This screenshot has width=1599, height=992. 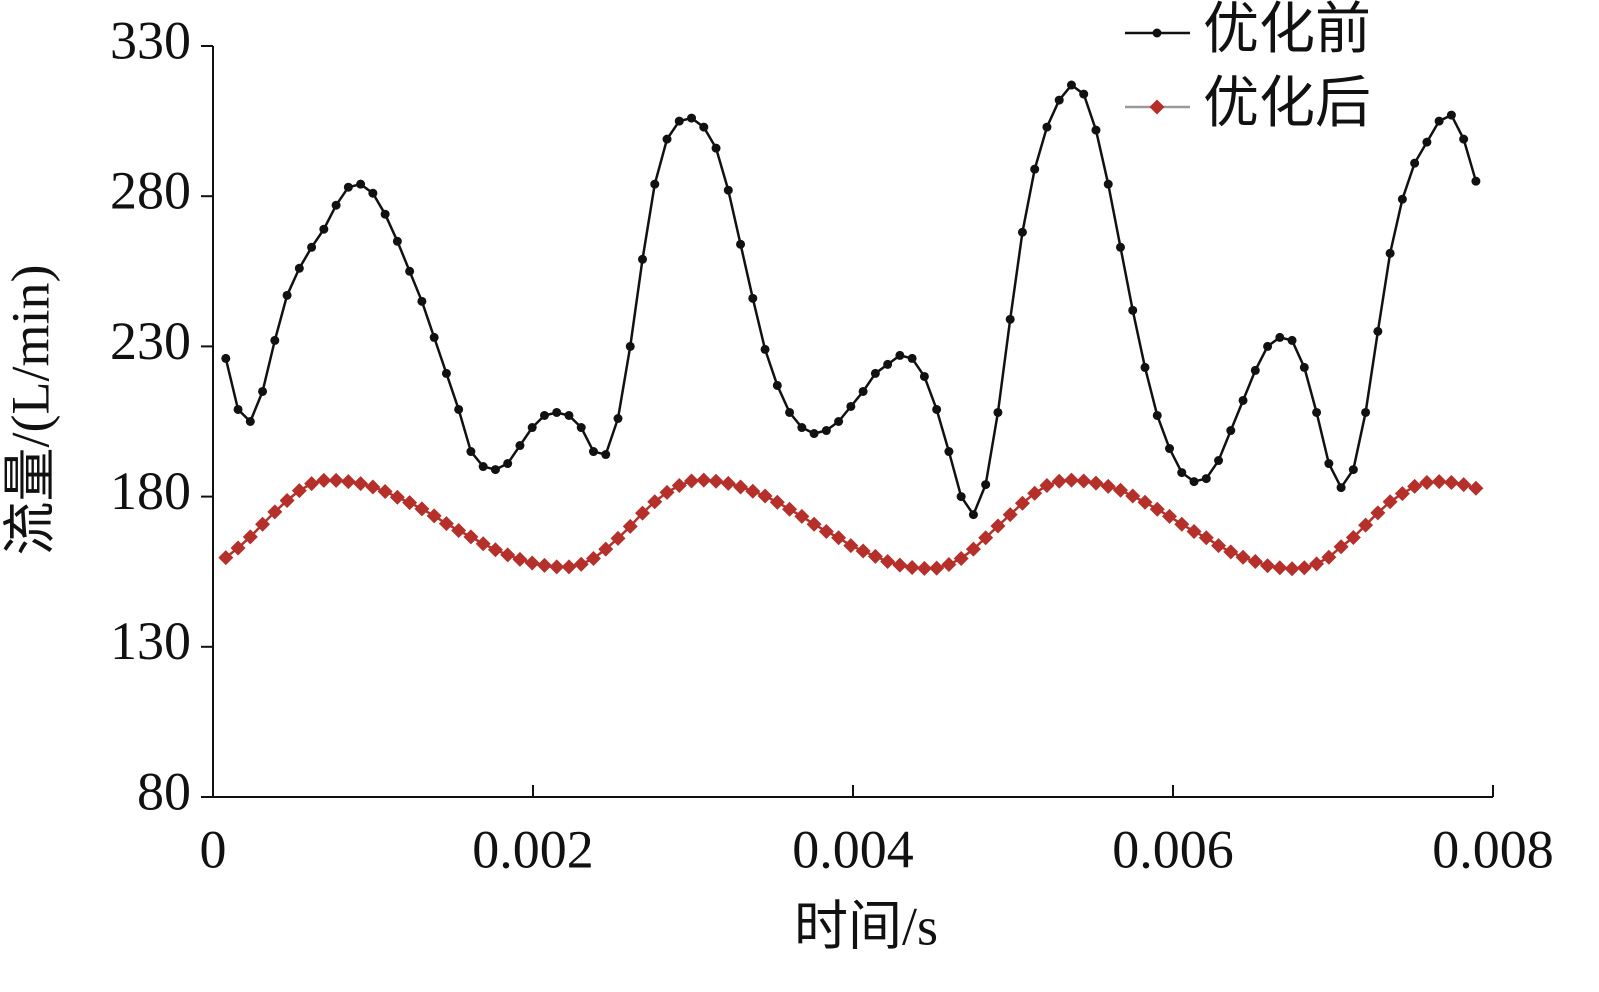 I want to click on x-tick-label: 0.008, so click(x=1493, y=849).